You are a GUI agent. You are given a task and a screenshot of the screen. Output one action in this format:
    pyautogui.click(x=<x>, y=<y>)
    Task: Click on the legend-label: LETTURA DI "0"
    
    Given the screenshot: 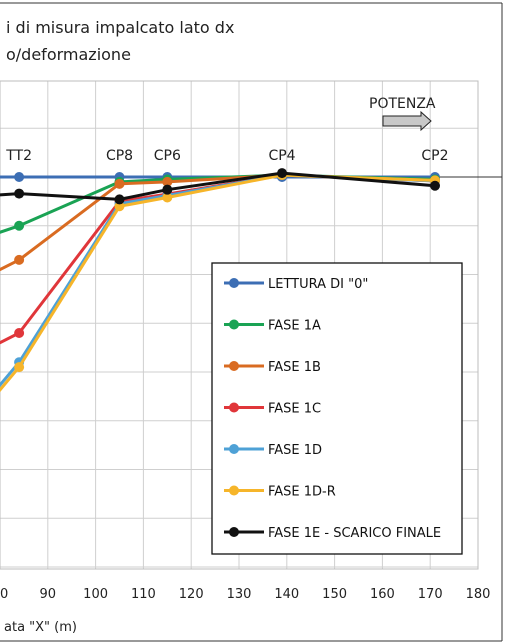 What is the action you would take?
    pyautogui.click(x=318, y=284)
    